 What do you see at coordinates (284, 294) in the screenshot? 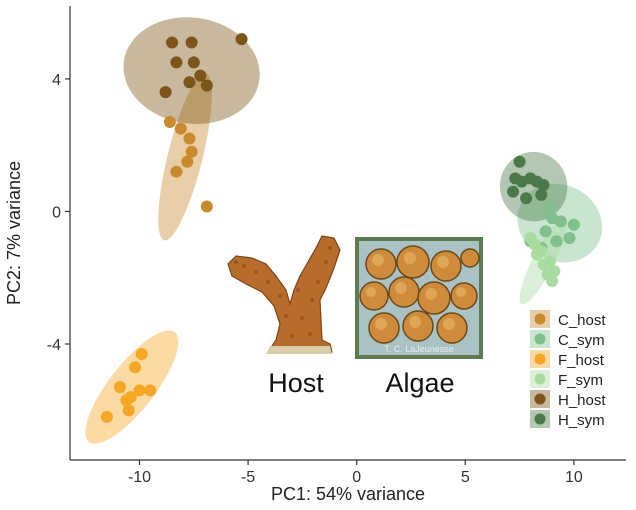
I see `host-coral-image` at bounding box center [284, 294].